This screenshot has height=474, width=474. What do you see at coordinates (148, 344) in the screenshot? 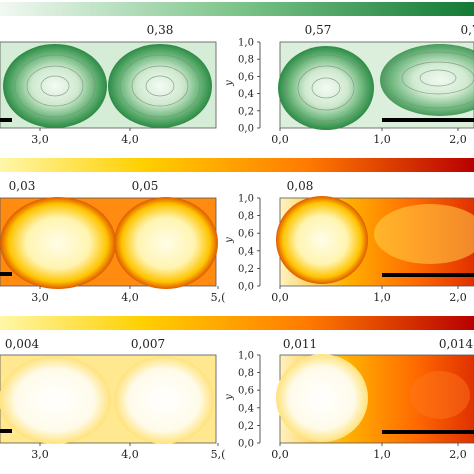
I see `colorbar-tick-label: 0,007` at bounding box center [148, 344].